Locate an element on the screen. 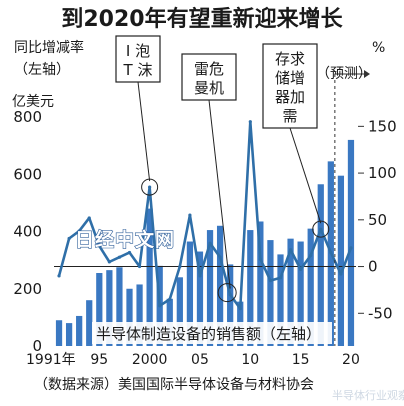 This screenshot has height=406, width=404. right-axis-label: 同比增减率 （左轴） is located at coordinates (49, 58).